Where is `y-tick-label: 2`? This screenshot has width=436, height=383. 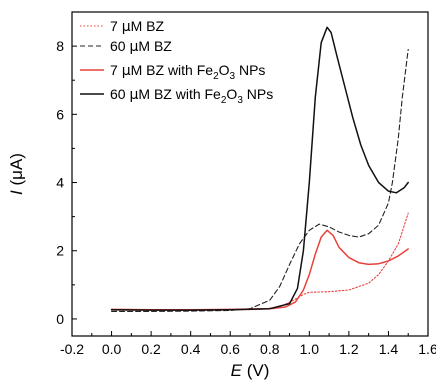
y-tick-label: 2 is located at coordinates (60, 251).